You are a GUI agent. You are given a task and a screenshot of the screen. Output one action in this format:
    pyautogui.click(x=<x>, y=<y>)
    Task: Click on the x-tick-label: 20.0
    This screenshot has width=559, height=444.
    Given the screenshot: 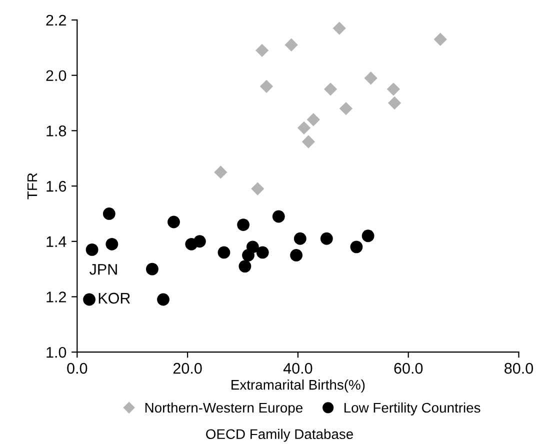 What is the action you would take?
    pyautogui.click(x=187, y=368)
    